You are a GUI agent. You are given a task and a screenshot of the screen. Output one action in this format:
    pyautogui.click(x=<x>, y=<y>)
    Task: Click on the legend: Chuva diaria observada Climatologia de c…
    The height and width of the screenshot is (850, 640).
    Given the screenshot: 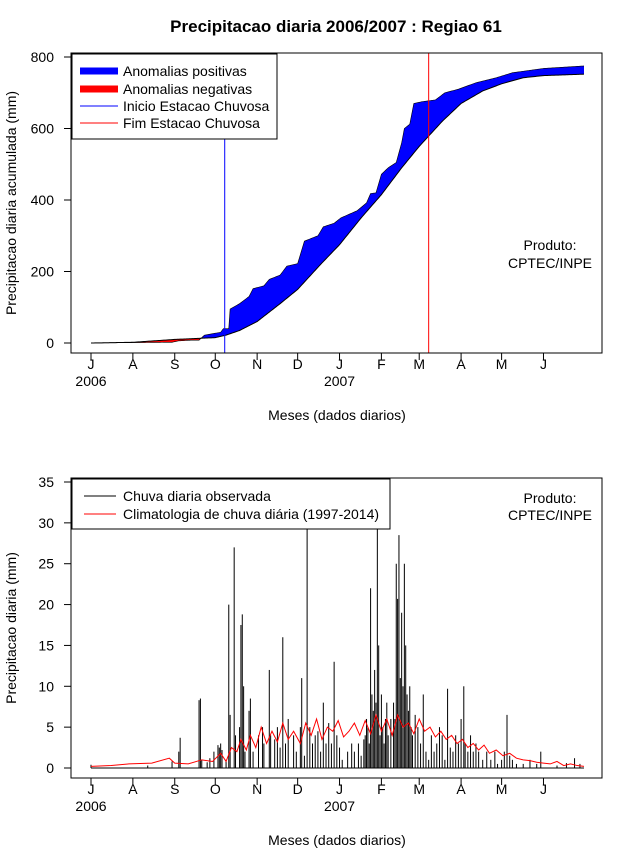 What is the action you would take?
    pyautogui.click(x=231, y=504)
    